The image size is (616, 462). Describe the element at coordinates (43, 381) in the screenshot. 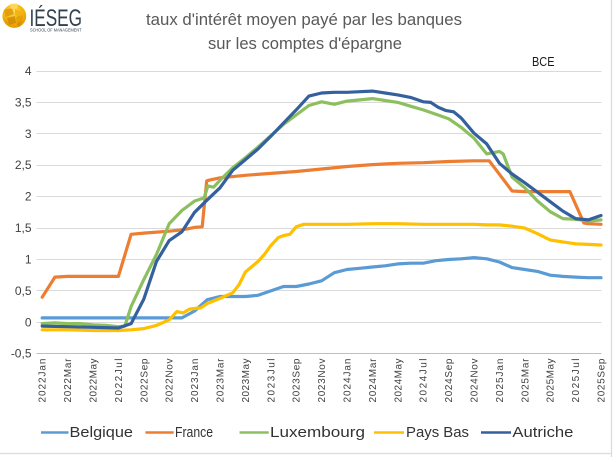

I see `svg-text: 2022Jan` at that location.